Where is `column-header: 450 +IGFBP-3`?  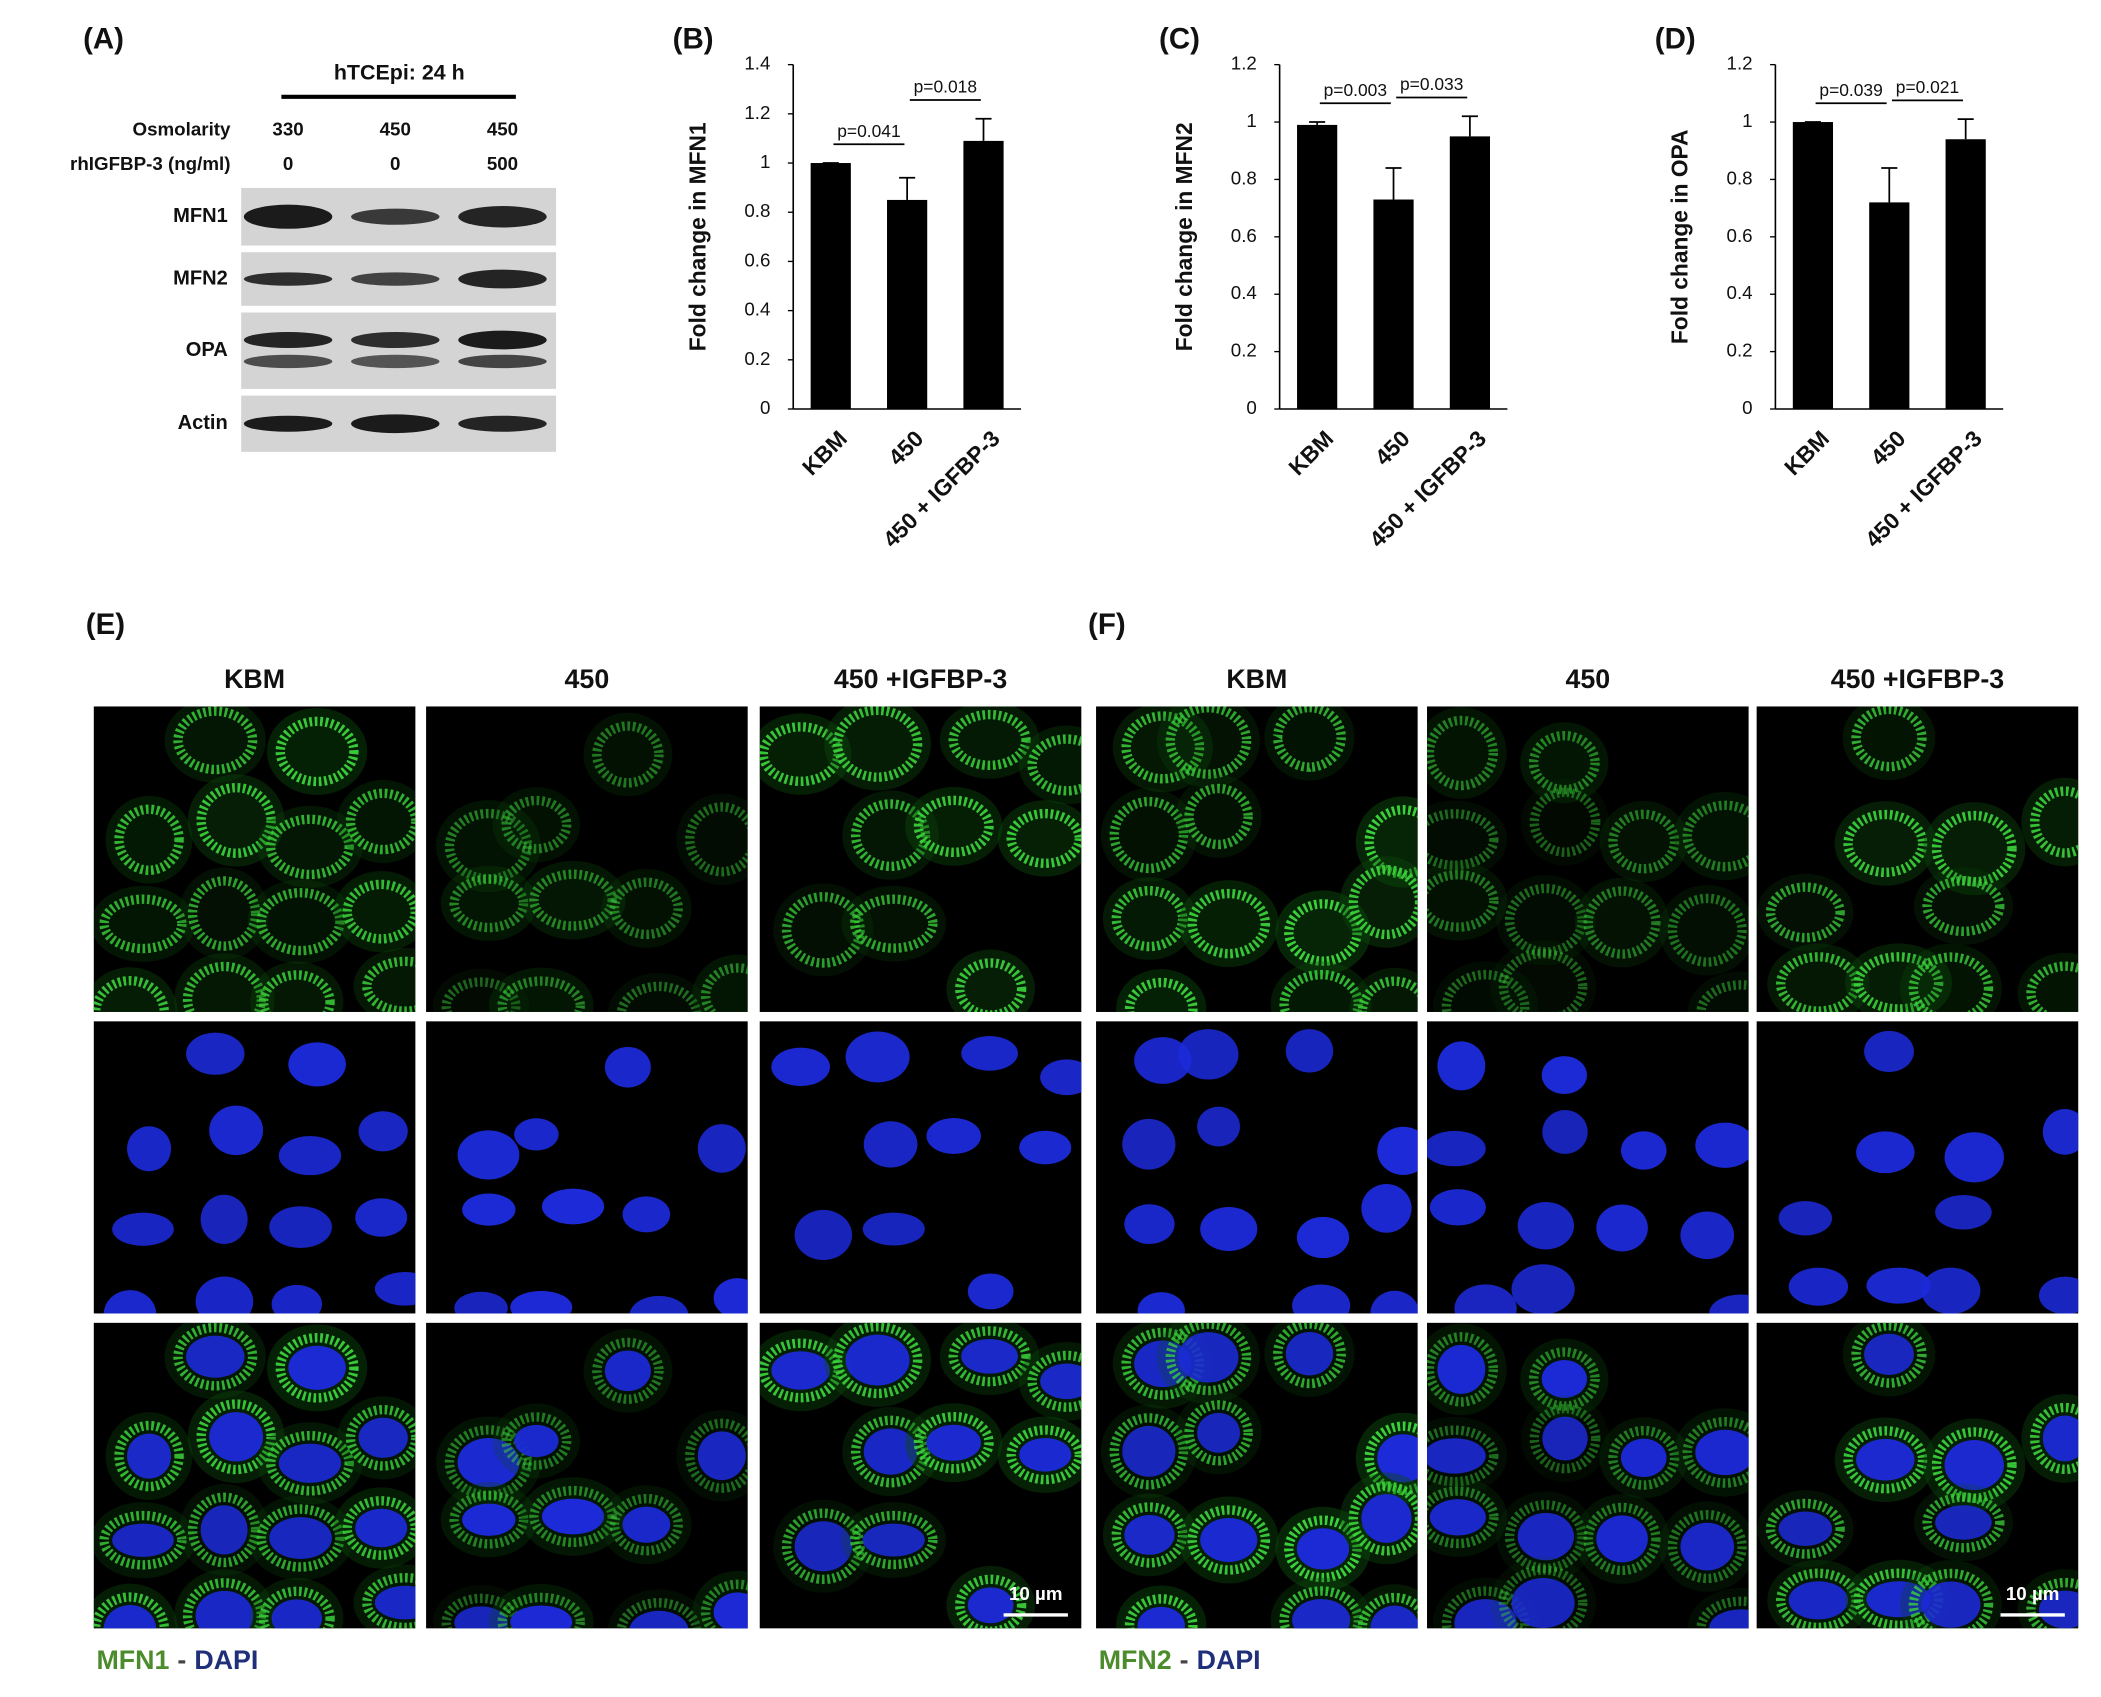 column-header: 450 +IGFBP-3 is located at coordinates (1917, 679).